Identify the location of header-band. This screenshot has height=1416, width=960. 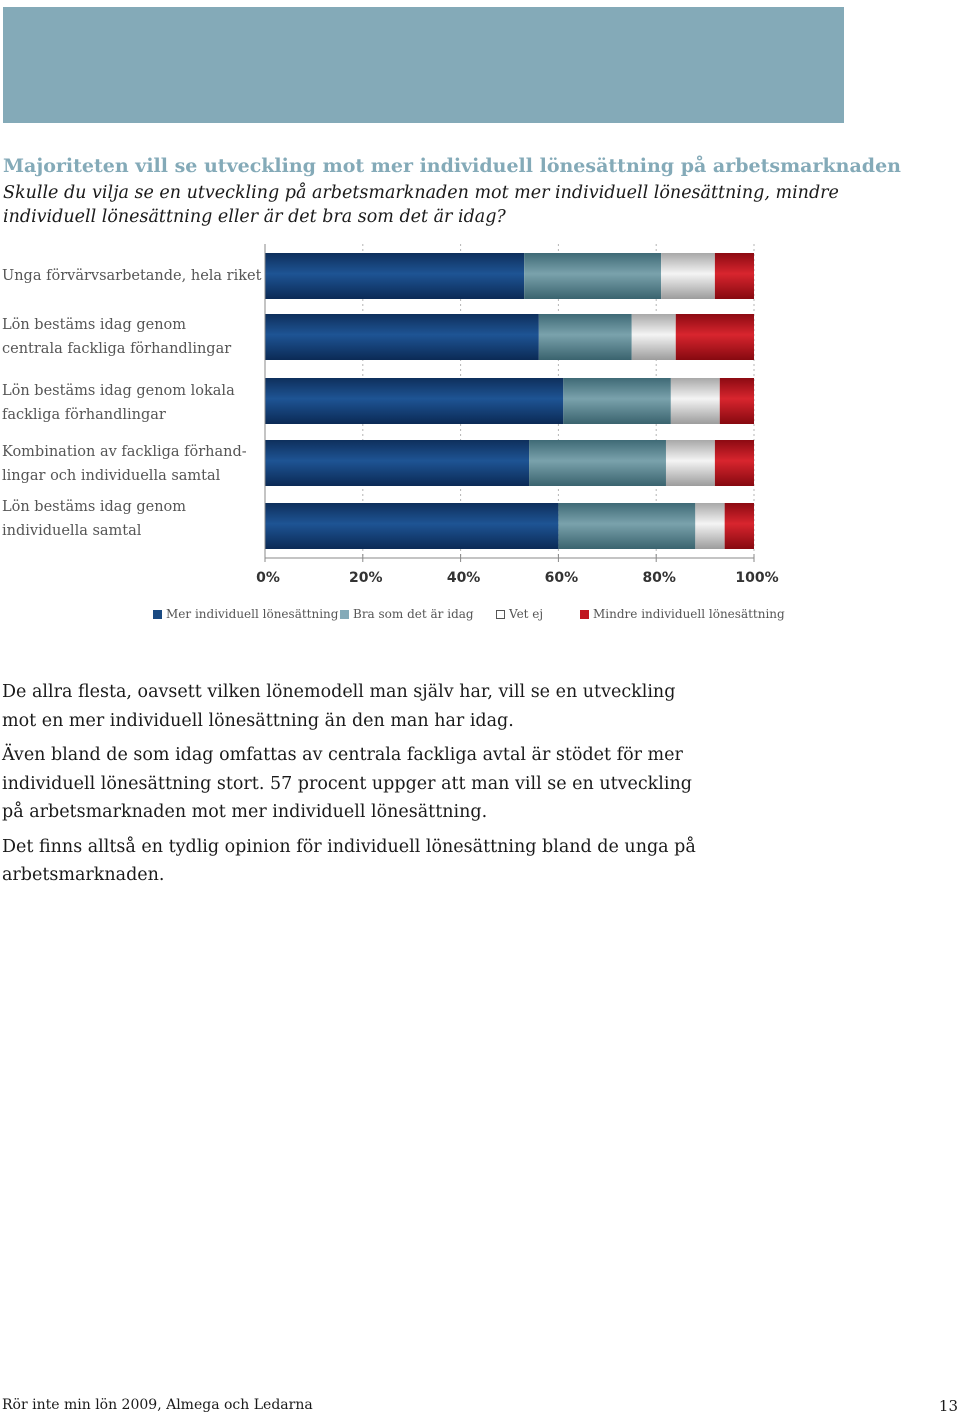
(423, 65).